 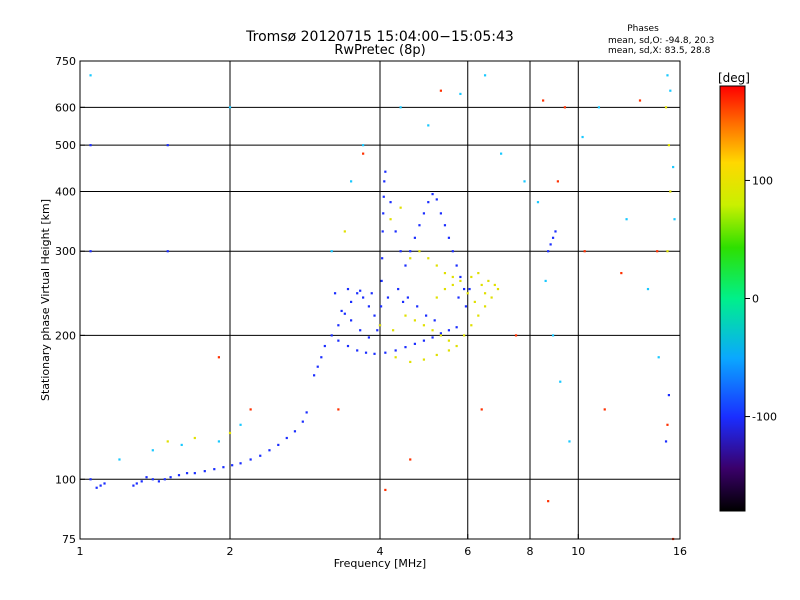 I want to click on colorbar-tick-label: 0, so click(x=755, y=299).